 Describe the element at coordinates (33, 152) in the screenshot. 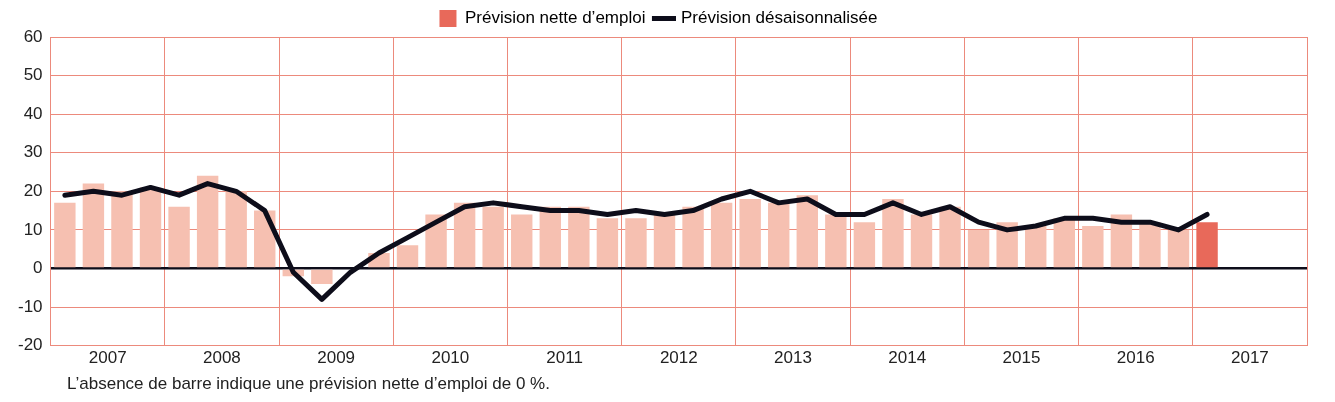

I see `y-tick-label: 30` at that location.